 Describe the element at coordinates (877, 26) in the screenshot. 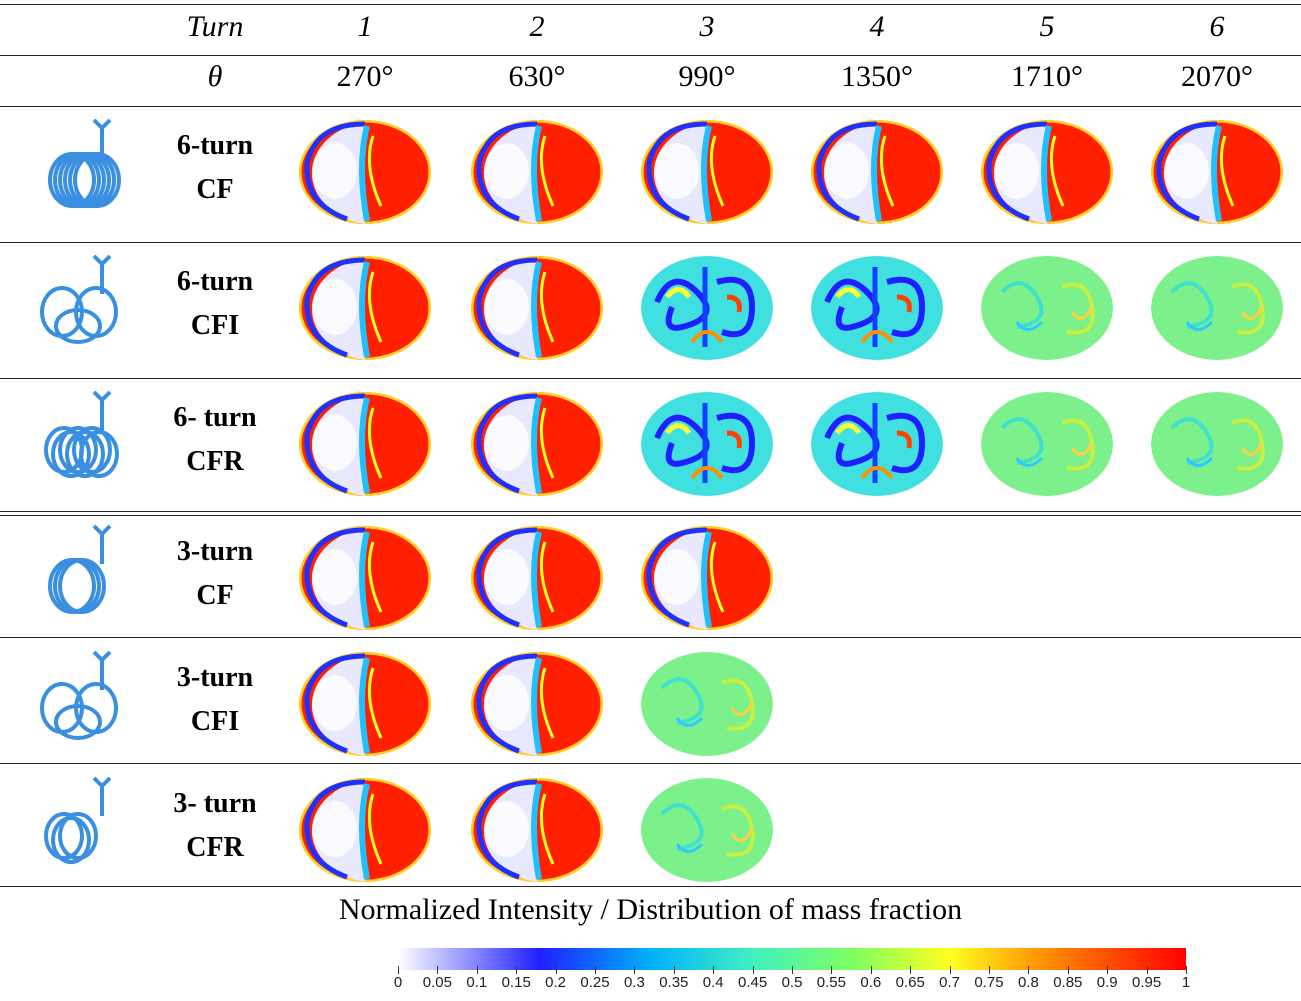

I see `turn-number-4: 4` at that location.